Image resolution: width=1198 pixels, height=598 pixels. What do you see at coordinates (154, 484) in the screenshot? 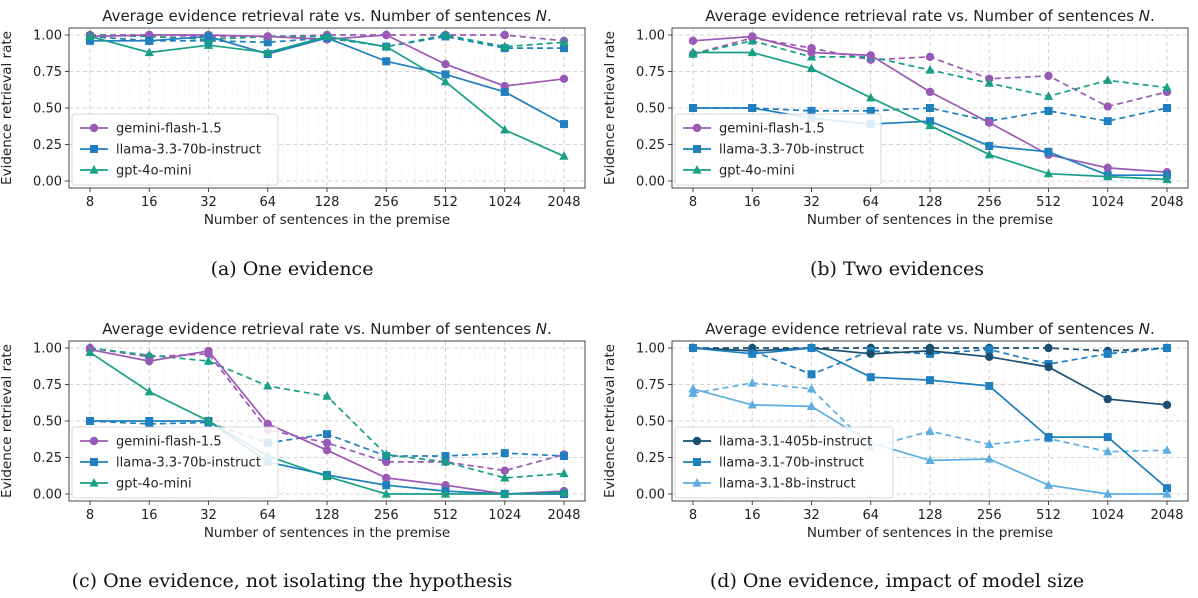
I see `legend-label: gpt-4o-mini` at bounding box center [154, 484].